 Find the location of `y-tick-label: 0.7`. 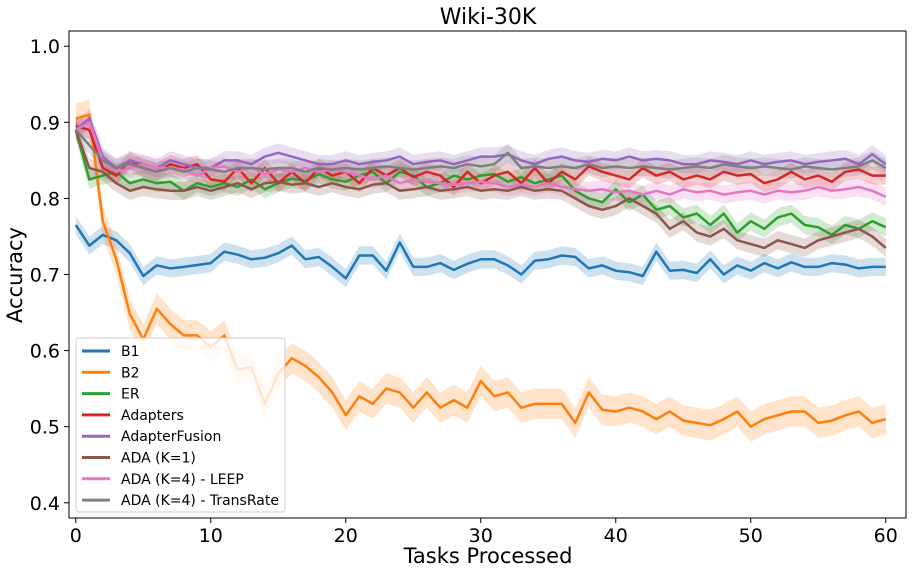

y-tick-label: 0.7 is located at coordinates (45, 276).